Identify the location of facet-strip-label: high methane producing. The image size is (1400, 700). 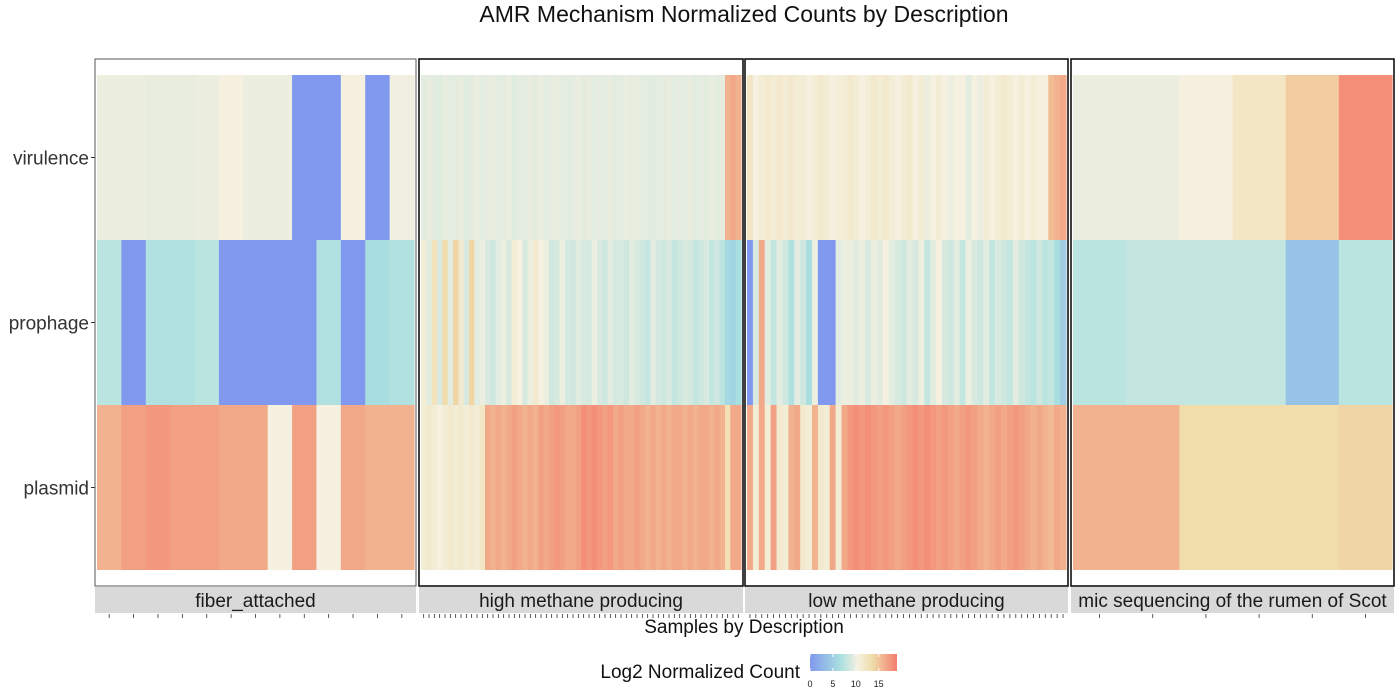
(581, 601).